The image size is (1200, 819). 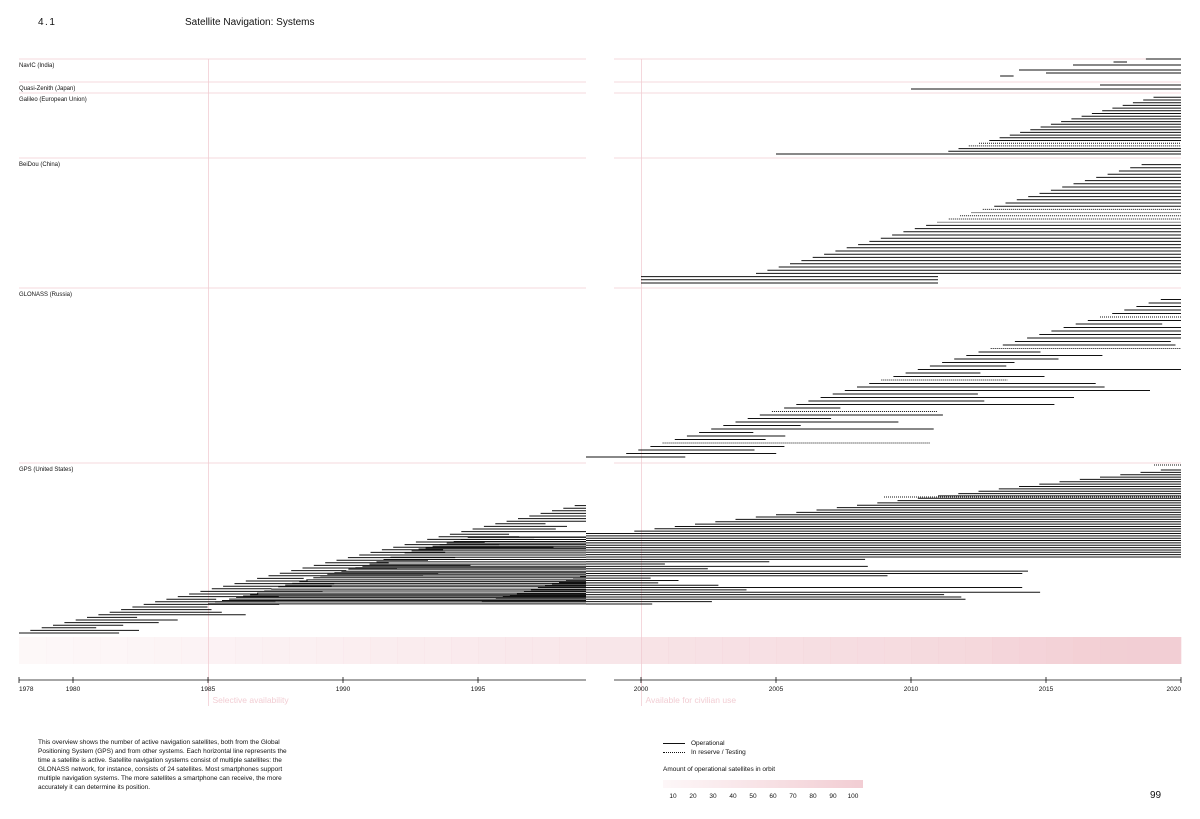 I want to click on legend: Operational In reserve / Testing, so click(x=704, y=748).